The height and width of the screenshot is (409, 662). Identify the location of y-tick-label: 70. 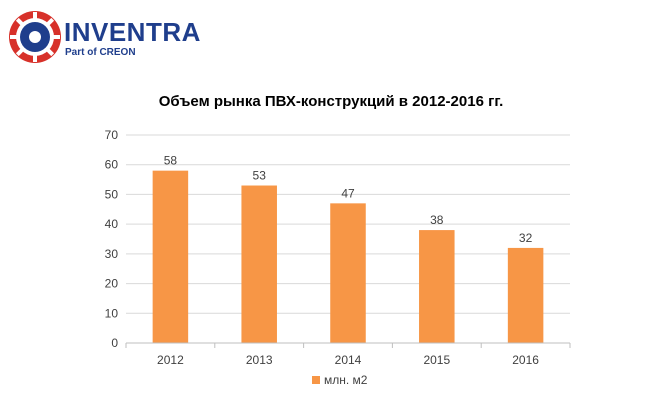
(112, 135).